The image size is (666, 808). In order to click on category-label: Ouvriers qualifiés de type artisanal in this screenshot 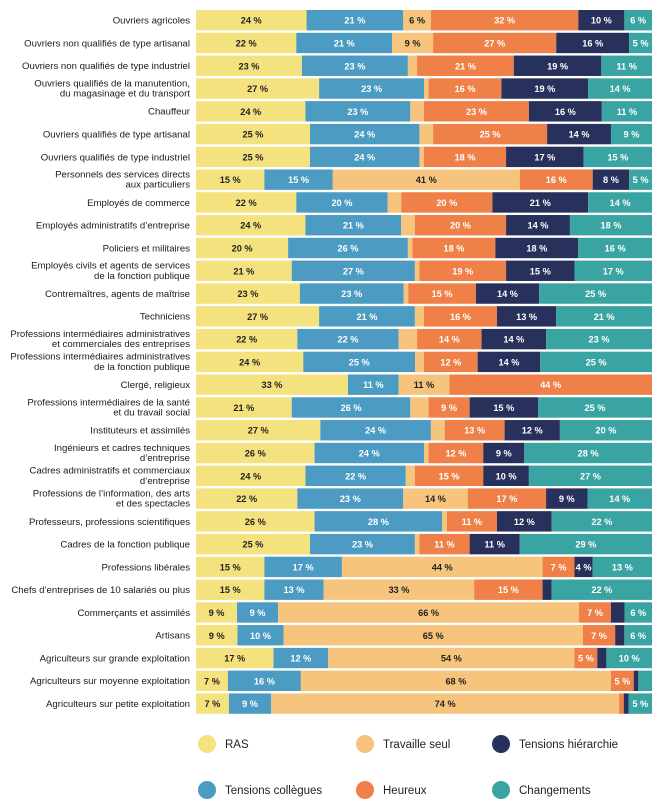, I will do `click(116, 135)`.